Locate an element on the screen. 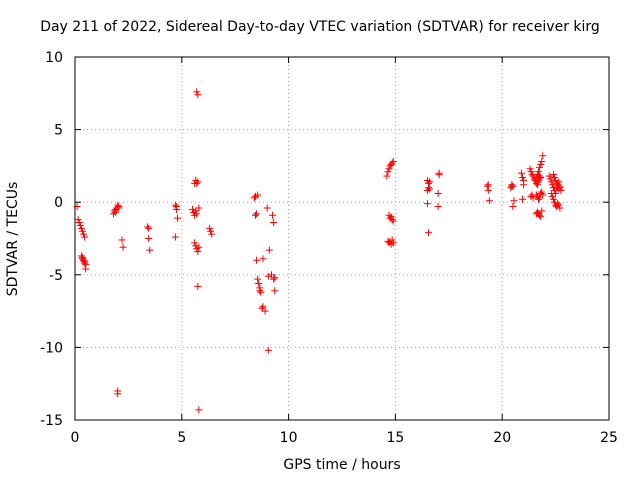 The image size is (640, 480). y-tick-label: -10 is located at coordinates (51, 348).